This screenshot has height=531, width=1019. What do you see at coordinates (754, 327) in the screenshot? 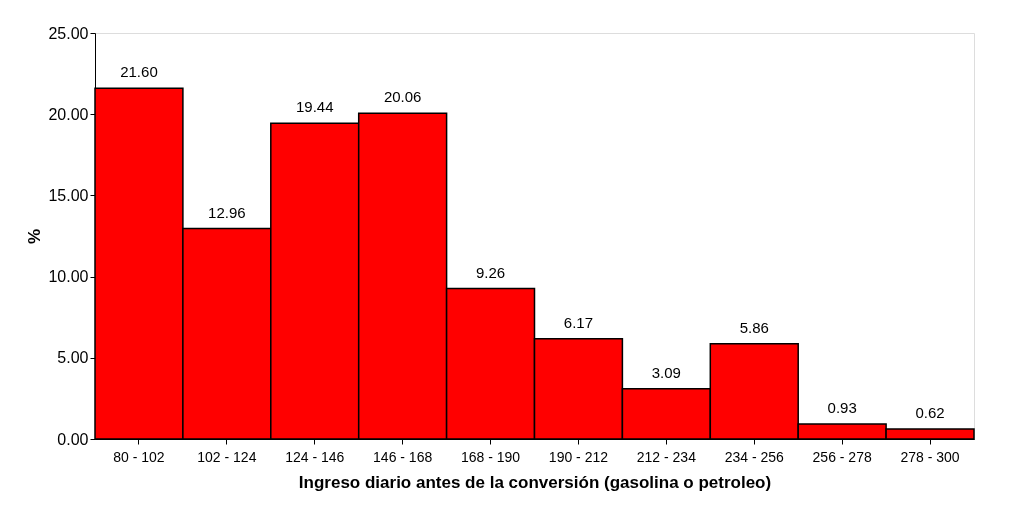
I see `data-label: 5.86` at bounding box center [754, 327].